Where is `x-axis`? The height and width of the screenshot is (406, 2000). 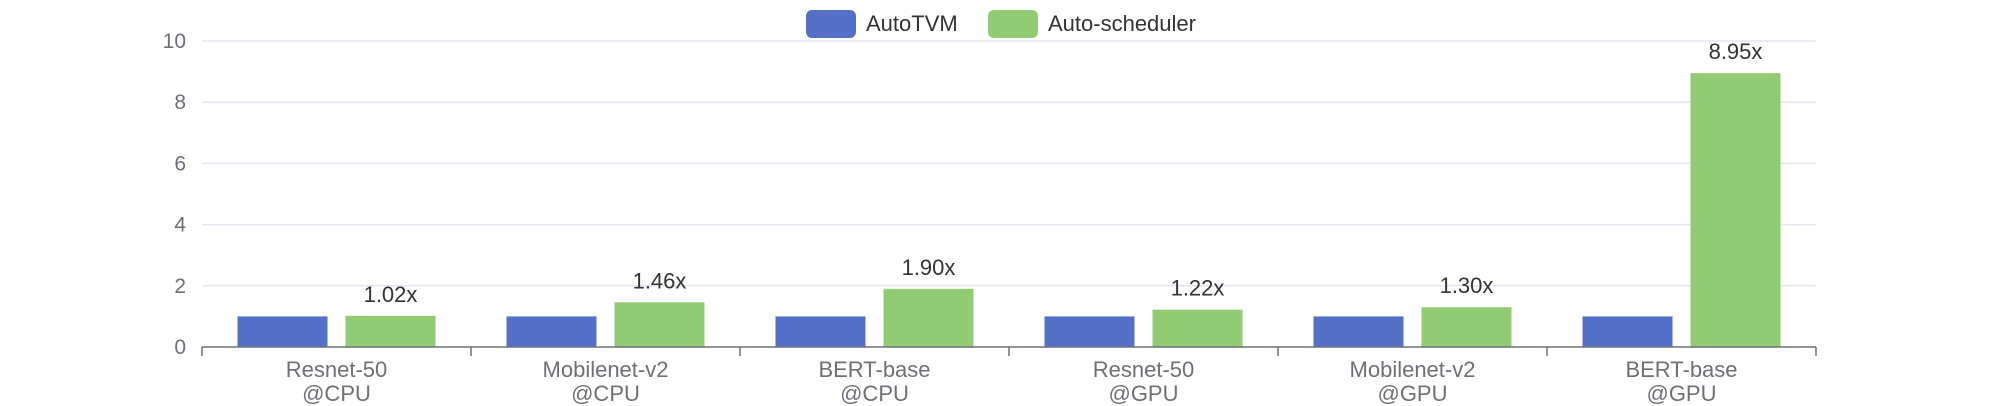 x-axis is located at coordinates (1009, 351).